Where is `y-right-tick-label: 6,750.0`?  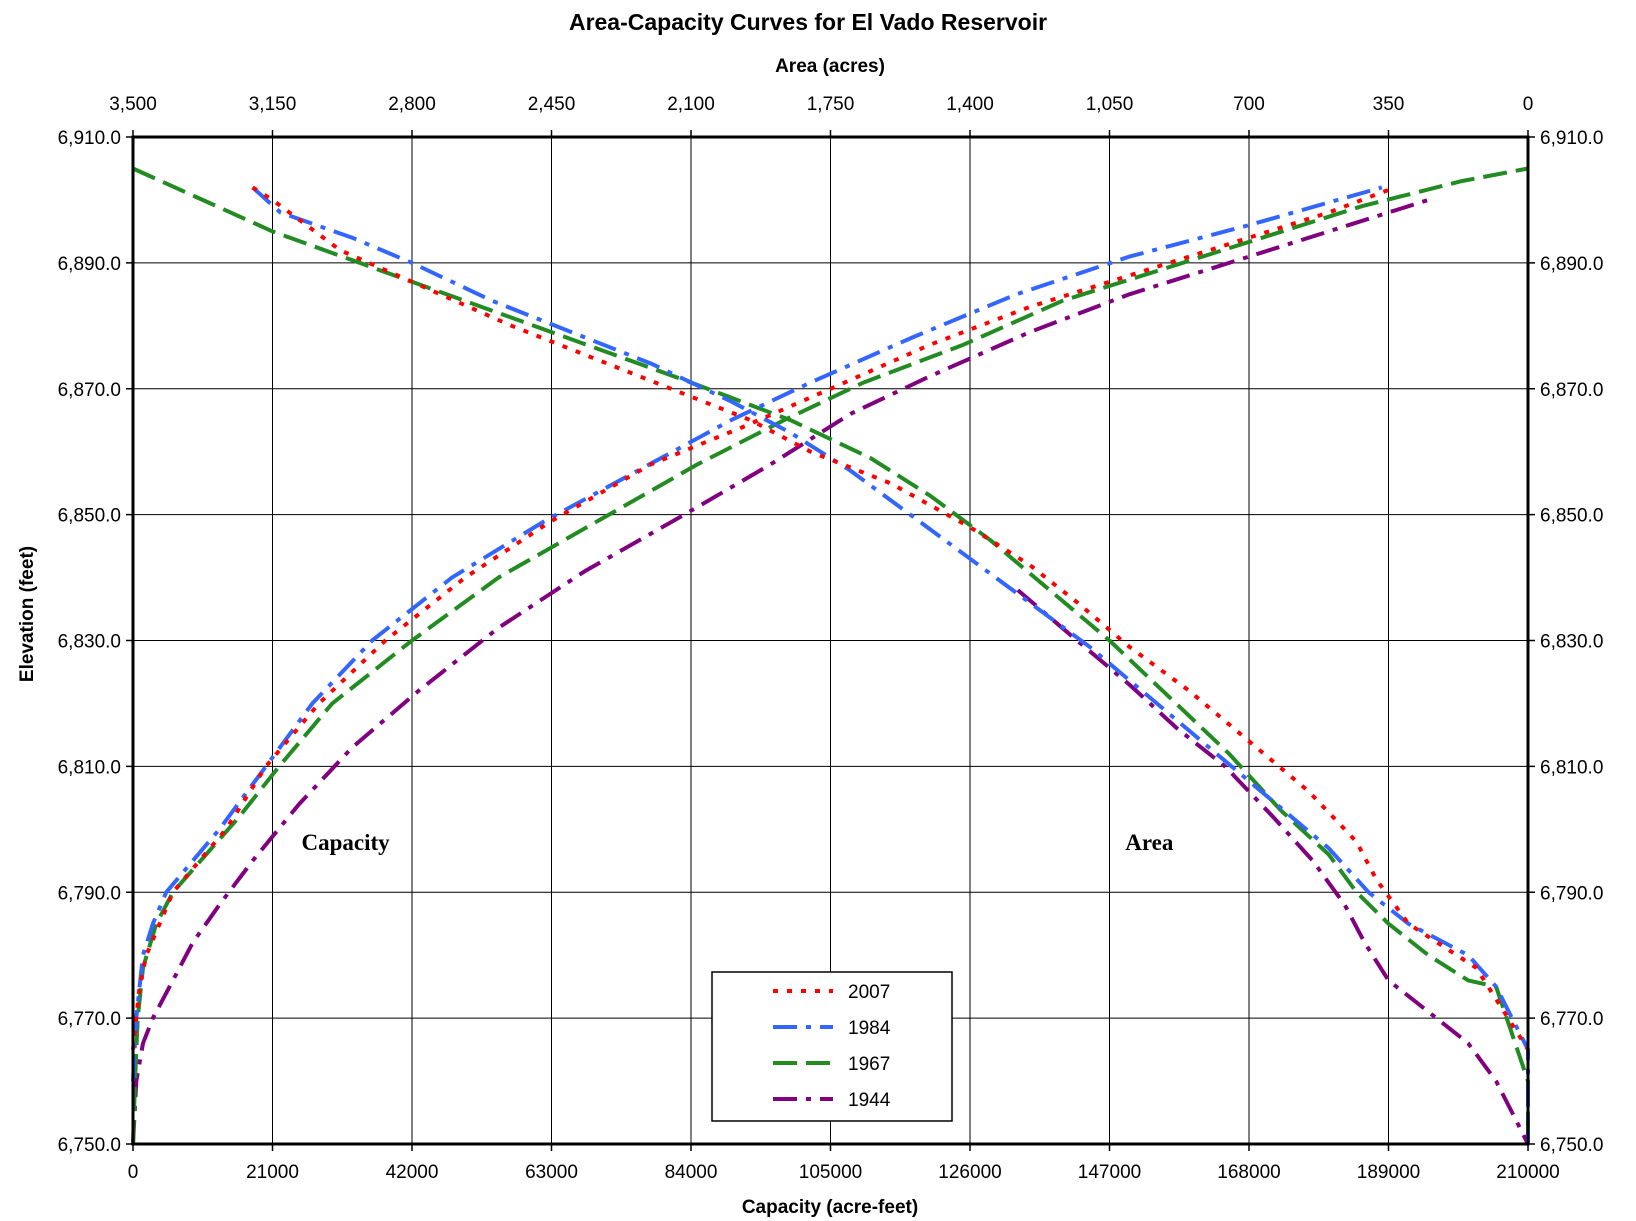
y-right-tick-label: 6,750.0 is located at coordinates (1571, 1145).